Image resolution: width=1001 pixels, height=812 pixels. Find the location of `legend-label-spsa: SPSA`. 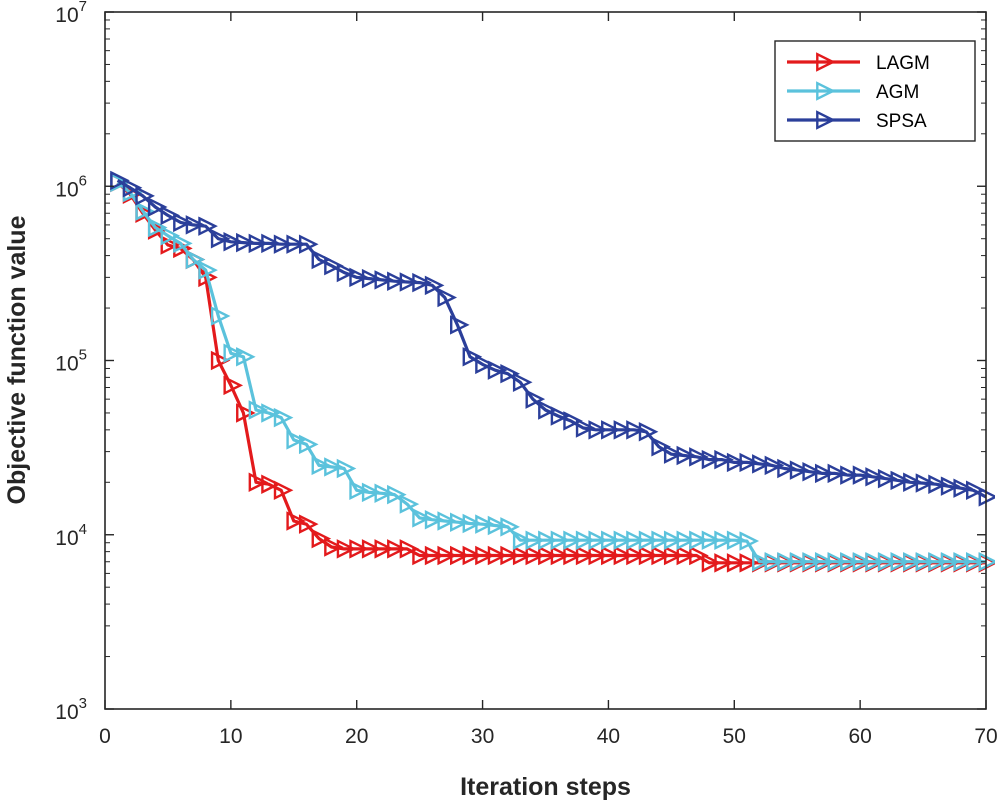

legend-label-spsa: SPSA is located at coordinates (901, 121).